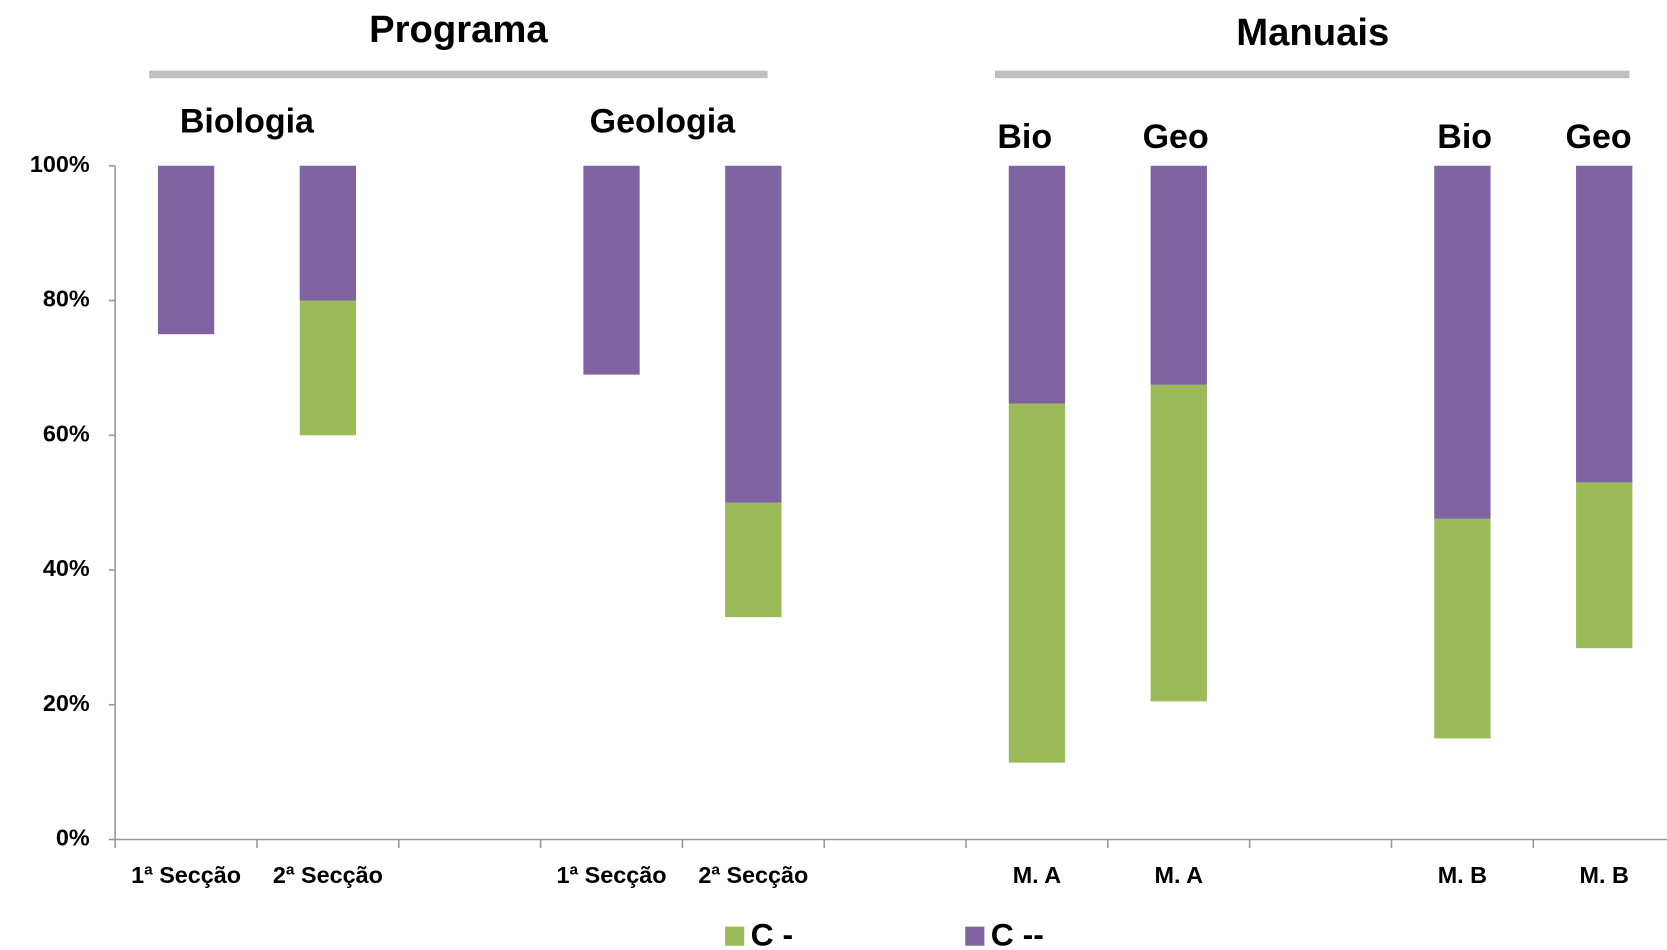 The height and width of the screenshot is (950, 1667). I want to click on annotation: Biologia, so click(247, 121).